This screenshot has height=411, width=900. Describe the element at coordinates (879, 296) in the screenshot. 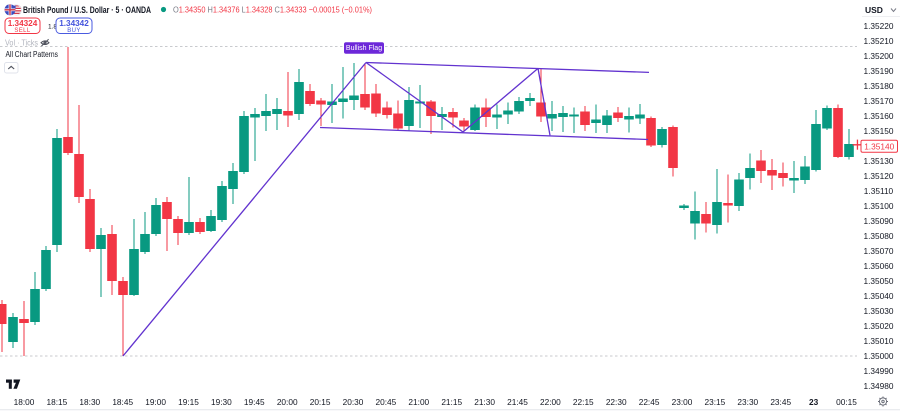

I see `svg-text: 1.35040` at that location.